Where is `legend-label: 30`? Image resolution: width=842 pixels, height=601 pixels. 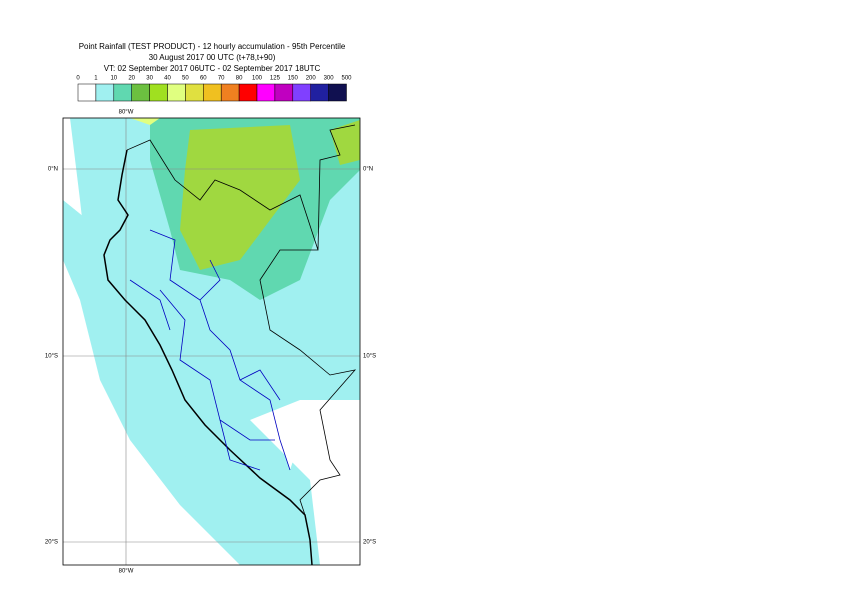 legend-label: 30 is located at coordinates (149, 79).